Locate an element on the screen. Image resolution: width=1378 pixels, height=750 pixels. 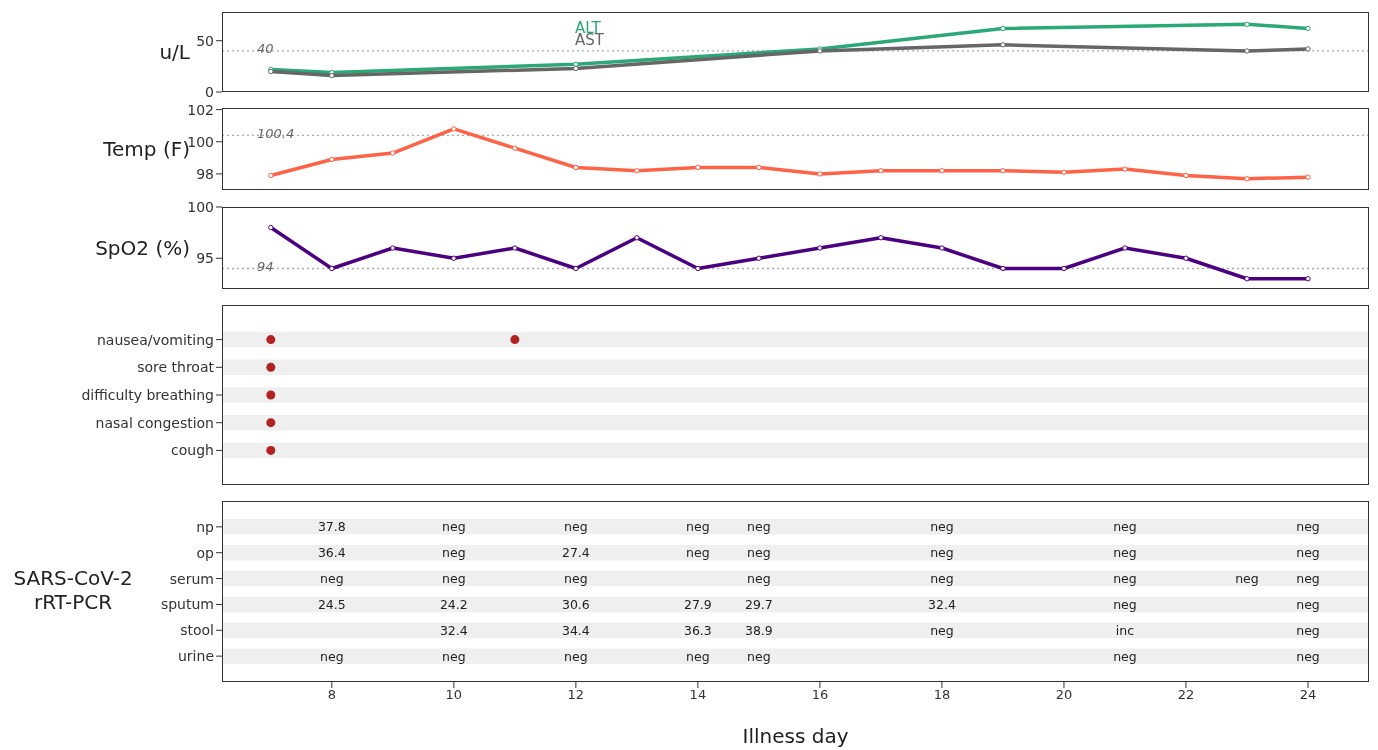
x-tick-label: 14 is located at coordinates (698, 695).